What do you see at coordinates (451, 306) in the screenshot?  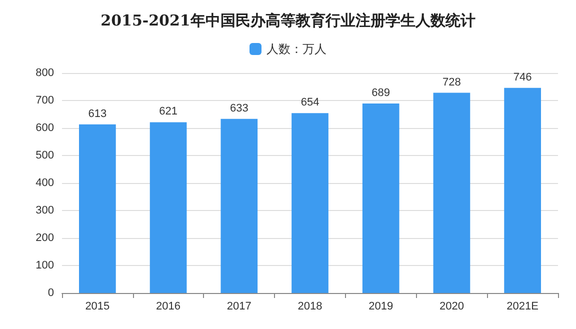 I see `x-tick-label: 2020` at bounding box center [451, 306].